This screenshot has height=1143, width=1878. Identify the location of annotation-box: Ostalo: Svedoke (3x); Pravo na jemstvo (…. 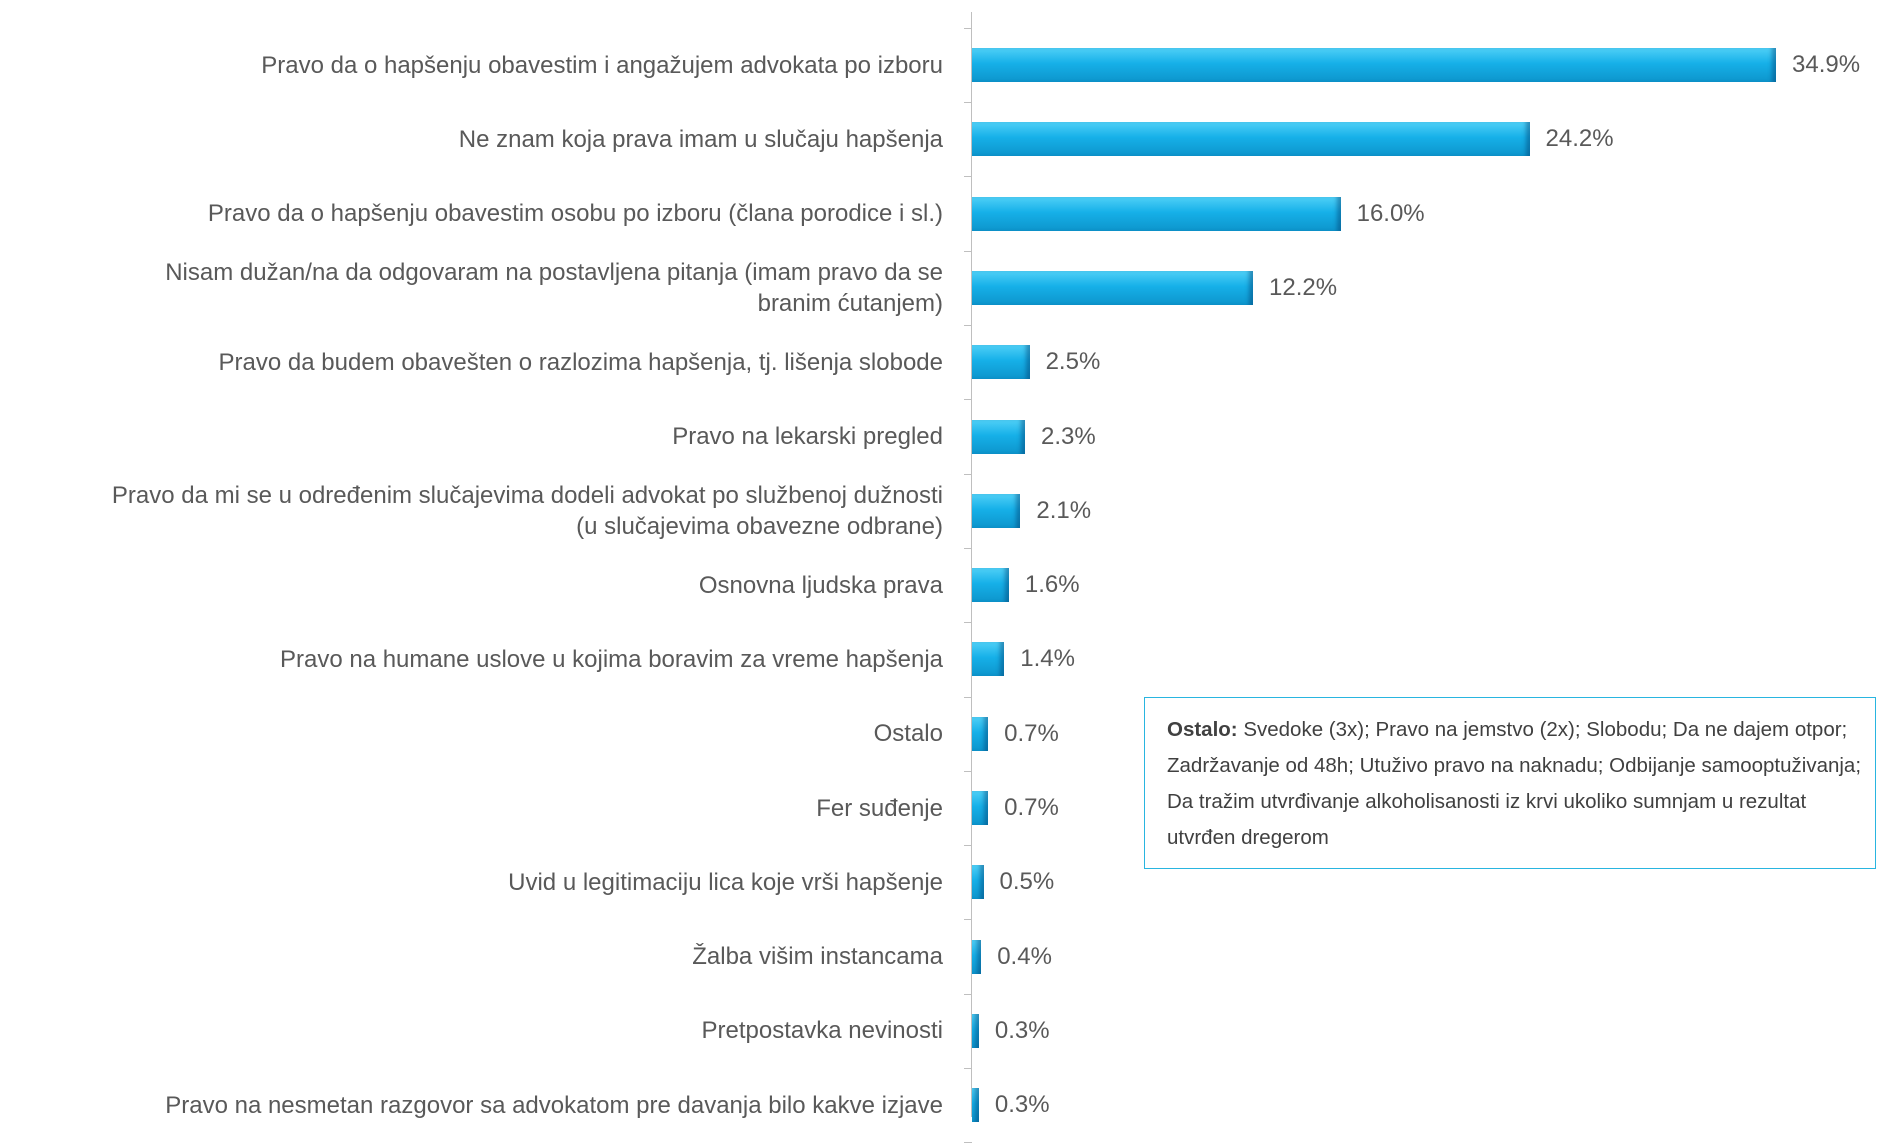
(1510, 783).